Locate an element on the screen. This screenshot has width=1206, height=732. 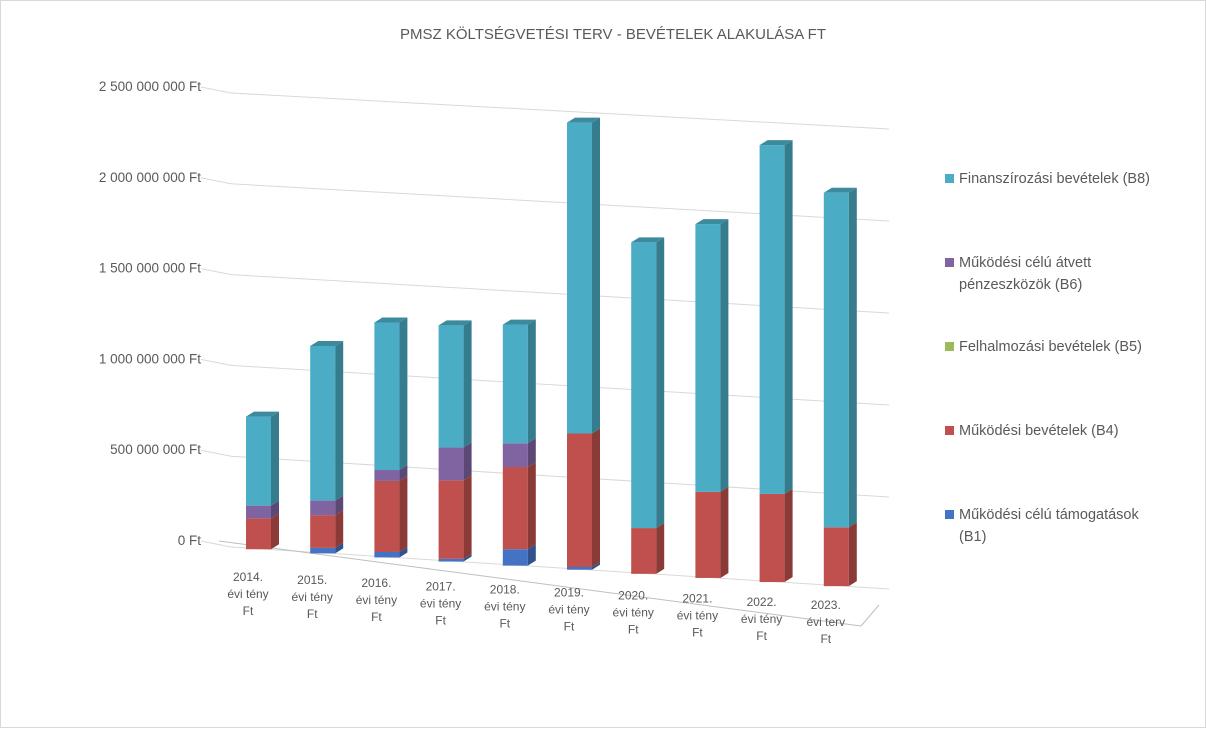
x-tick-label: 2020. évi tény Ft is located at coordinates (633, 613).